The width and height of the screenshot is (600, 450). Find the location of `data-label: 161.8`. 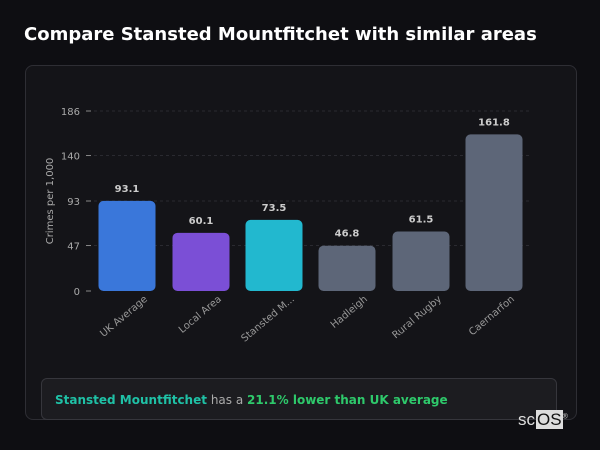

data-label: 161.8 is located at coordinates (494, 122).